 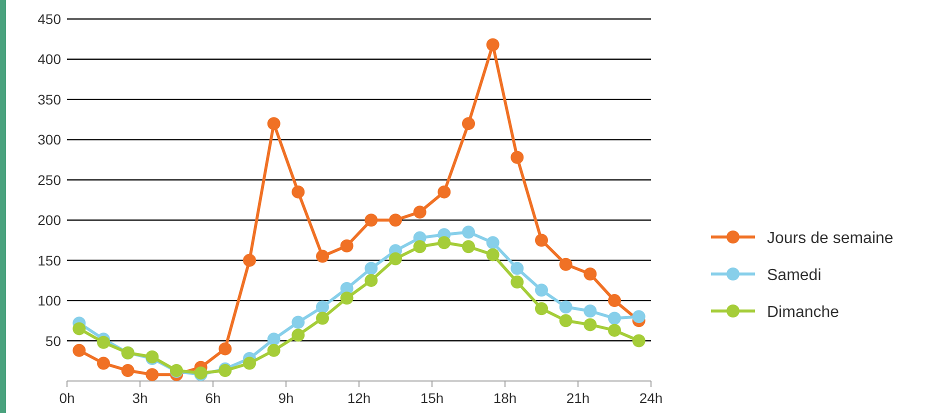 I want to click on x-tick-label: 18h, so click(x=505, y=398).